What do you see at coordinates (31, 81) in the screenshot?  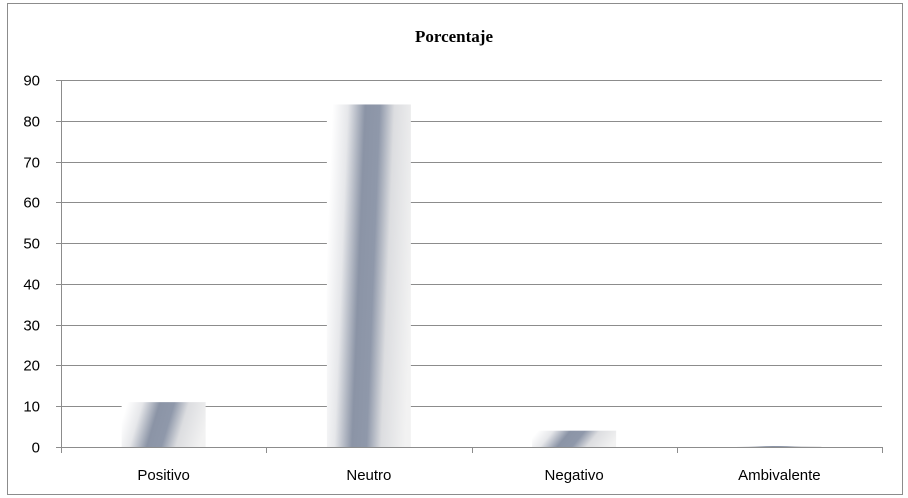 I see `y-tick-label: 90` at bounding box center [31, 81].